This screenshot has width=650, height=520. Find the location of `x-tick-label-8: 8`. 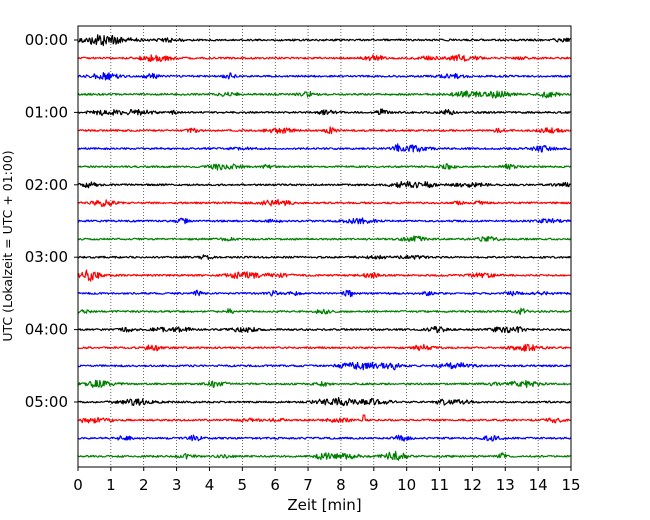

x-tick-label-8: 8 is located at coordinates (341, 485).